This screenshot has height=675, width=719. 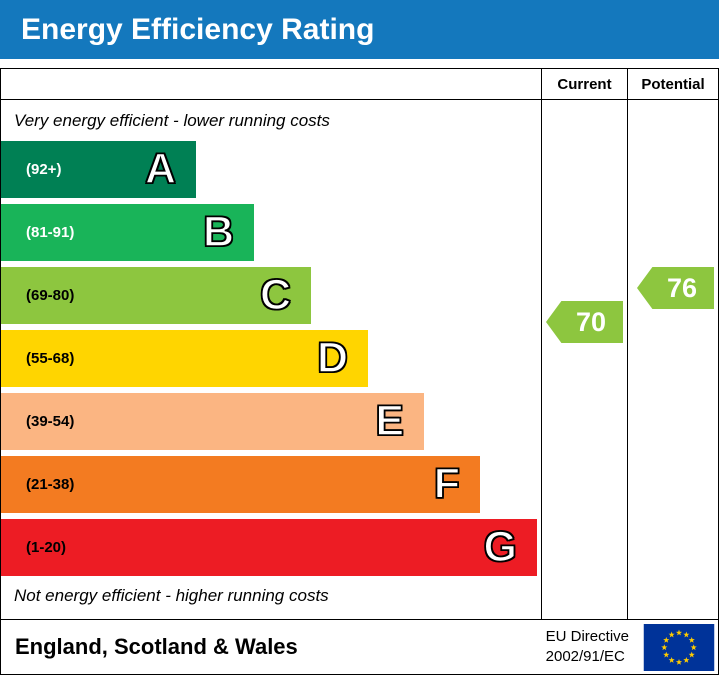 What do you see at coordinates (46, 547) in the screenshot?
I see `band-range: (1-20)` at bounding box center [46, 547].